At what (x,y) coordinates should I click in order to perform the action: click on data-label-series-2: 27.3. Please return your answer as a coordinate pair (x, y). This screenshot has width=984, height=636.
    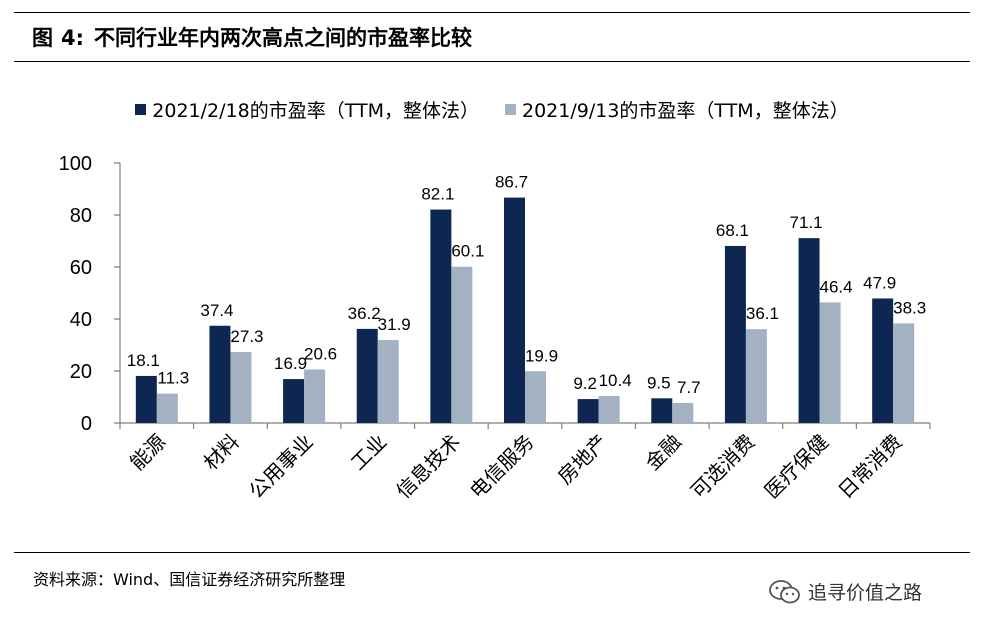
    Looking at the image, I should click on (246, 336).